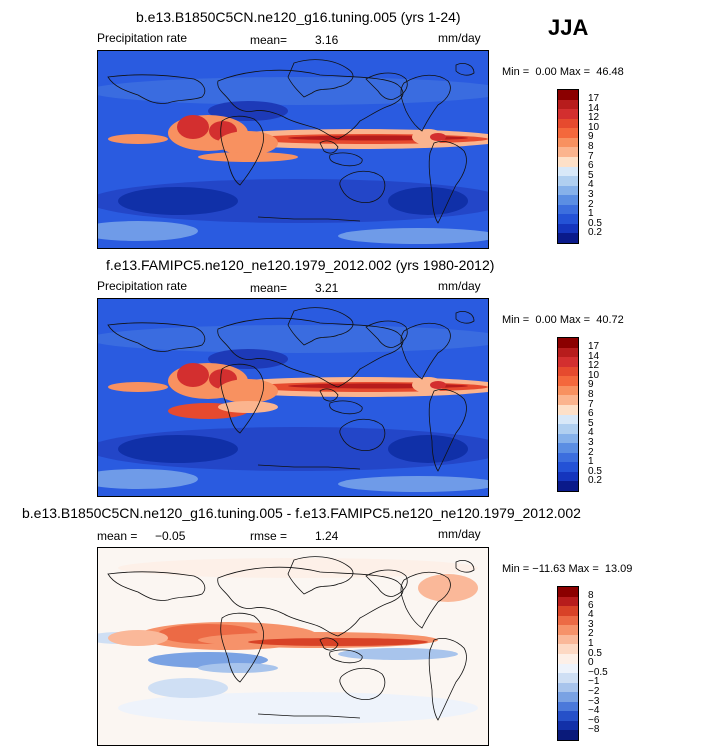  I want to click on colorbar-tick-label: −0.5, so click(598, 672).